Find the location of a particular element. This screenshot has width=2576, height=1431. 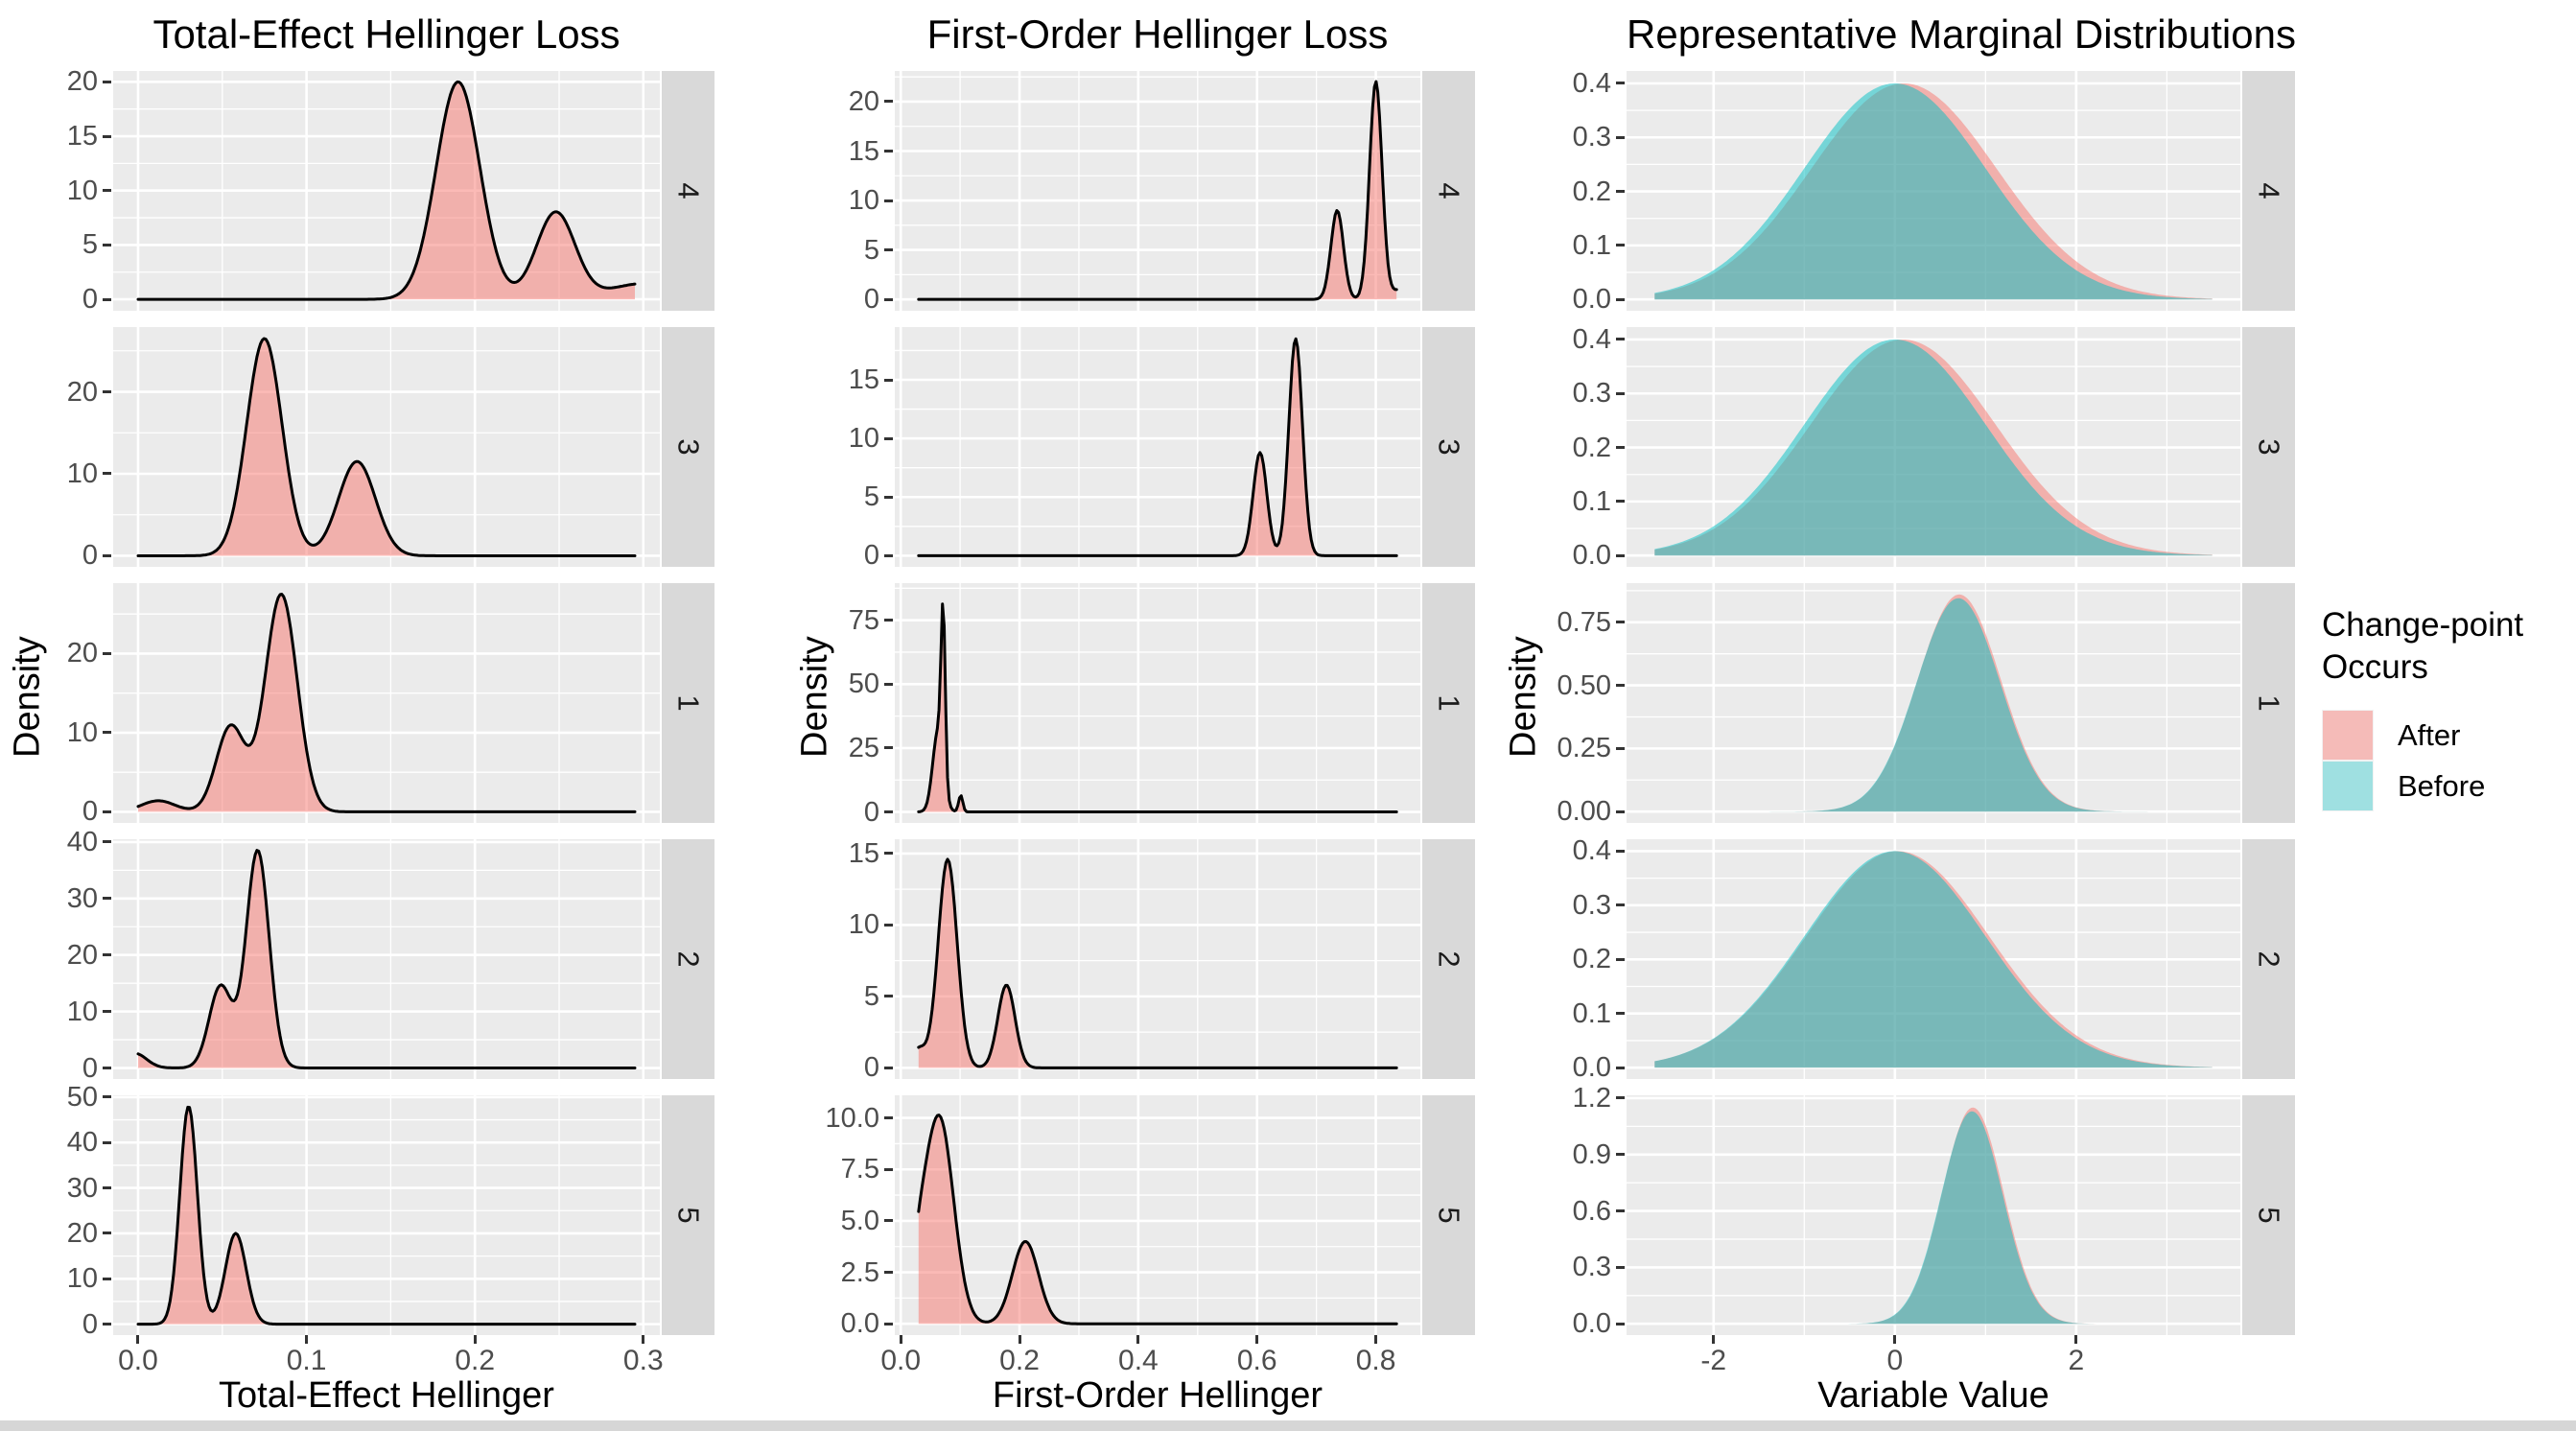

facet-strip-3: 3 is located at coordinates (1448, 447).